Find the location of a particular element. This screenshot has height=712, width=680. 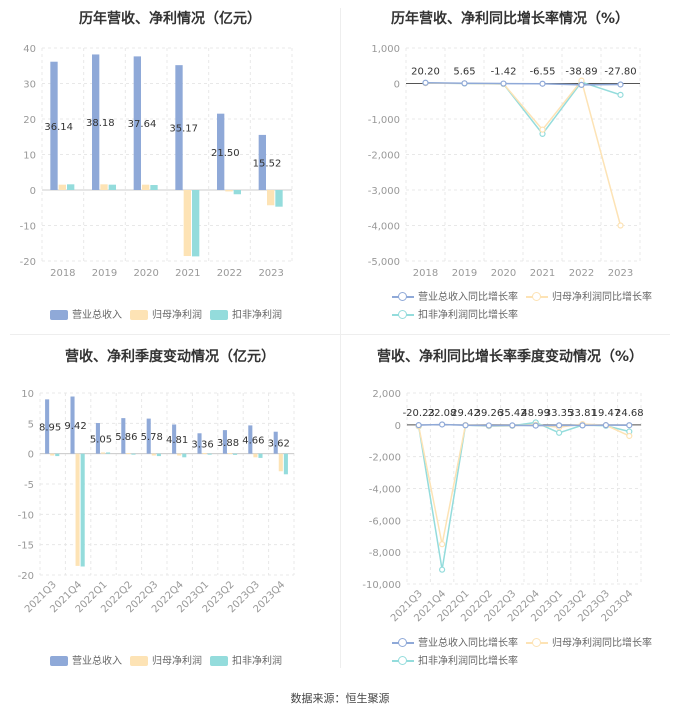

y-tick-label: -2,000 is located at coordinates (385, 458).